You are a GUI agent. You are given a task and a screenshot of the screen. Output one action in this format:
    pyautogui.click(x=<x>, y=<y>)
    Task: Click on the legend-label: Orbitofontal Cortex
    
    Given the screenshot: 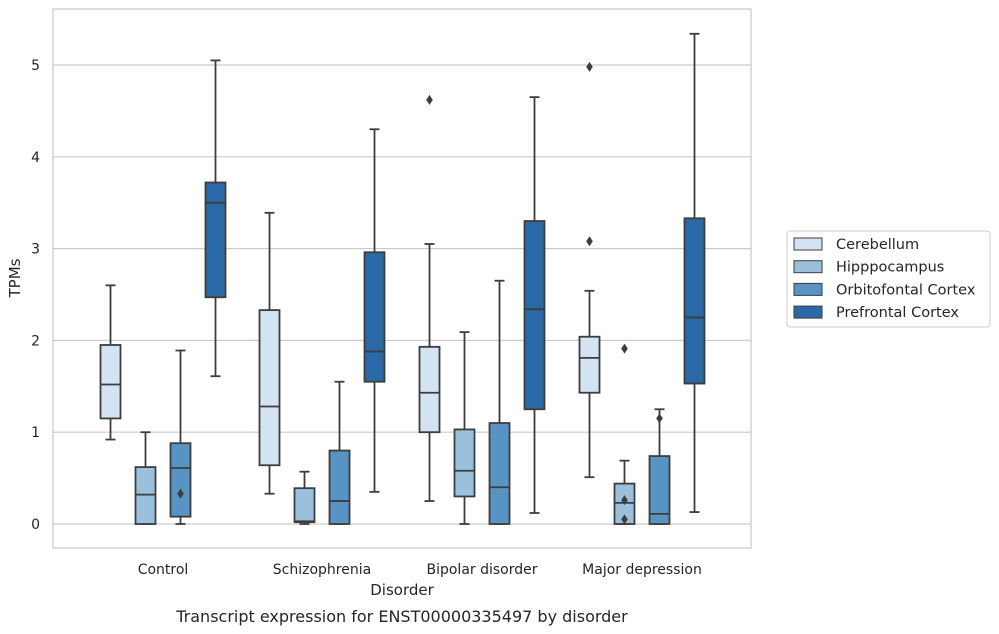 What is the action you would take?
    pyautogui.click(x=906, y=290)
    